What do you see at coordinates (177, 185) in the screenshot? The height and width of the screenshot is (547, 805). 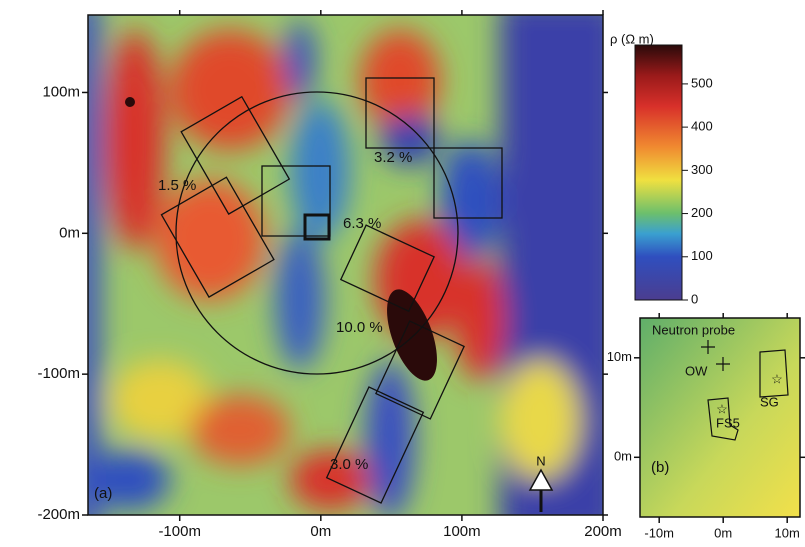 I see `annotation: 1.5 %` at bounding box center [177, 185].